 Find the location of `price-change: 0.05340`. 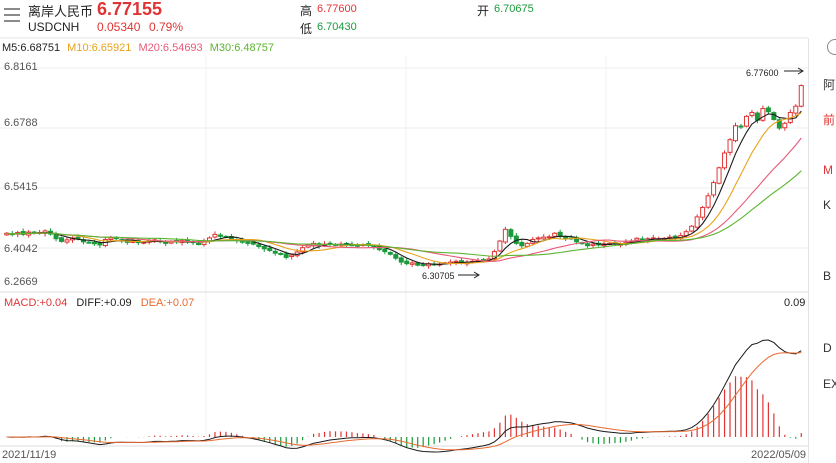

price-change: 0.05340 is located at coordinates (119, 27).